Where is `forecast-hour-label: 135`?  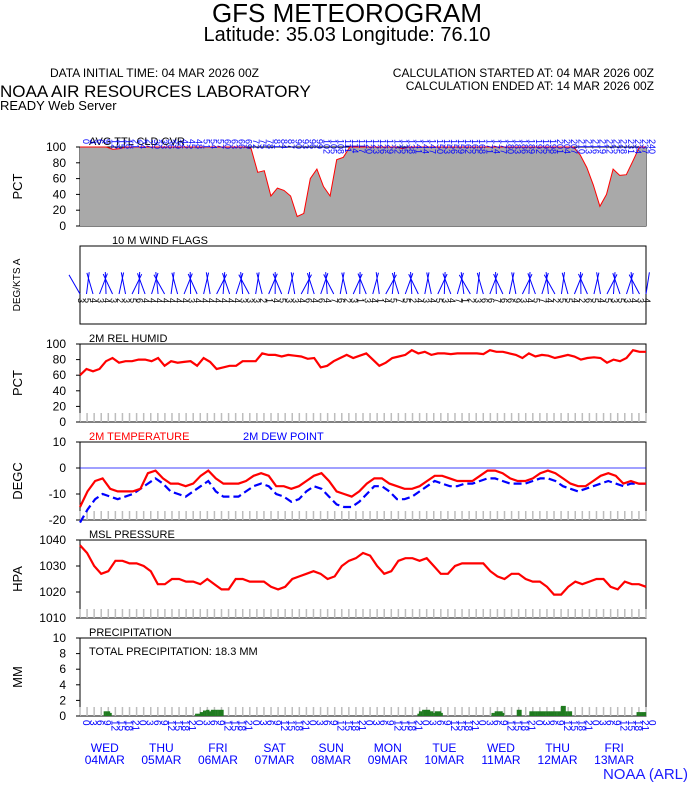
forecast-hour-label: 135 is located at coordinates (404, 146).